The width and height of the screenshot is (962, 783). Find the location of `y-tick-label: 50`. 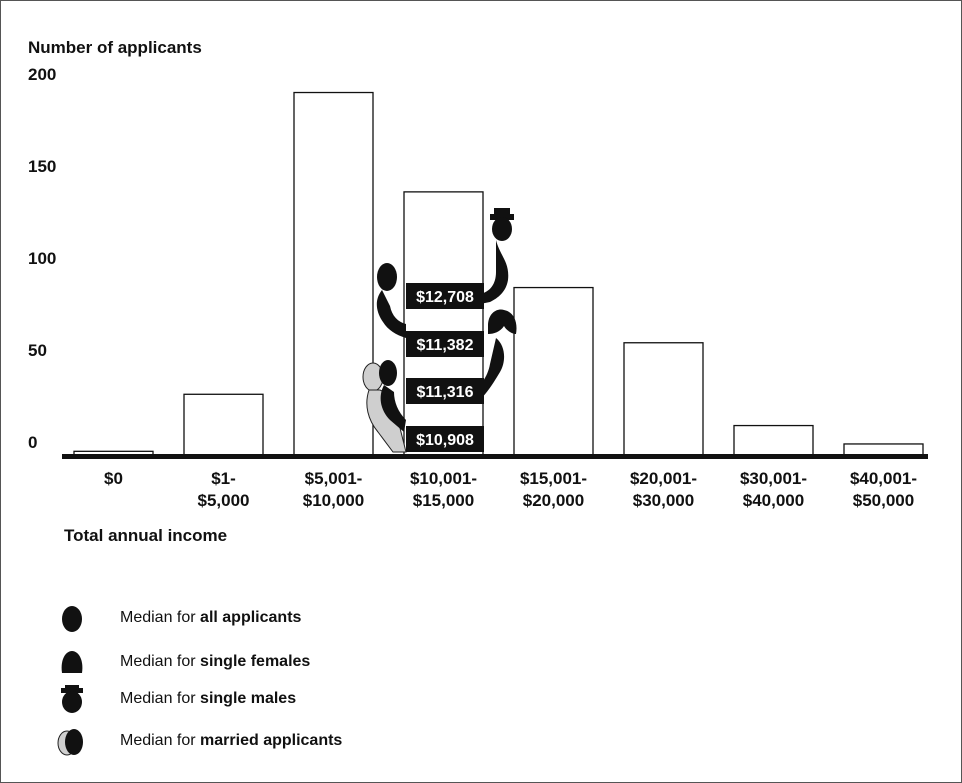

y-tick-label: 50 is located at coordinates (37, 350).